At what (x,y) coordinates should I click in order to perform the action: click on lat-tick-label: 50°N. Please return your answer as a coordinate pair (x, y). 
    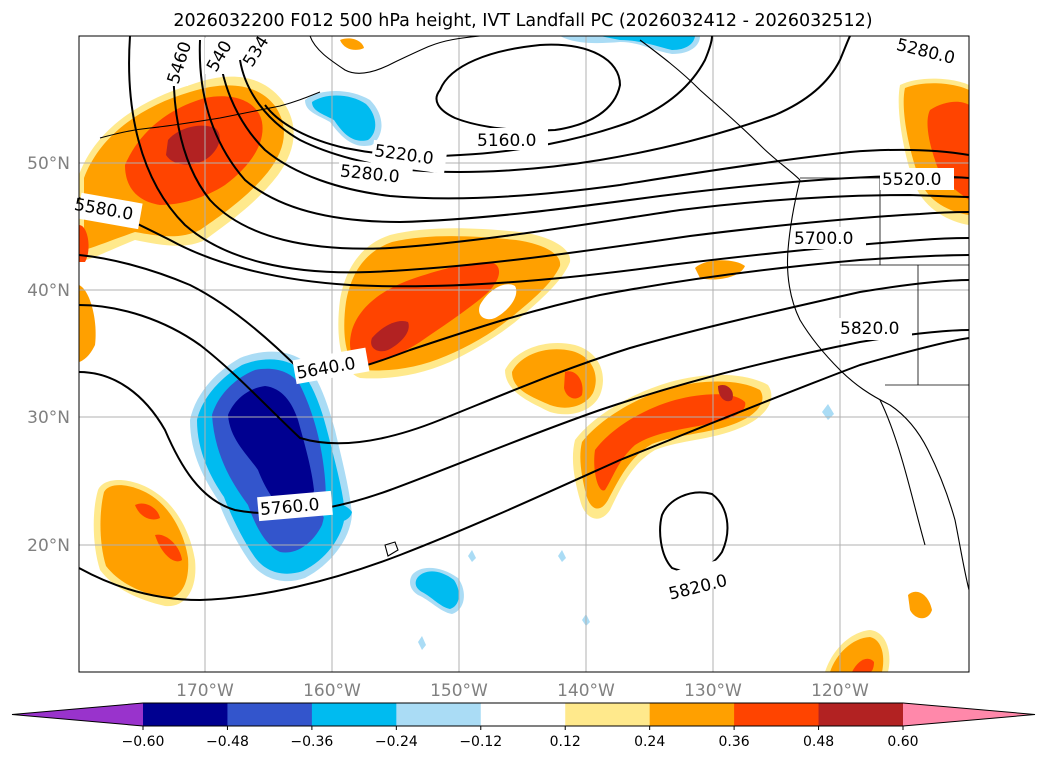
    Looking at the image, I should click on (48, 164).